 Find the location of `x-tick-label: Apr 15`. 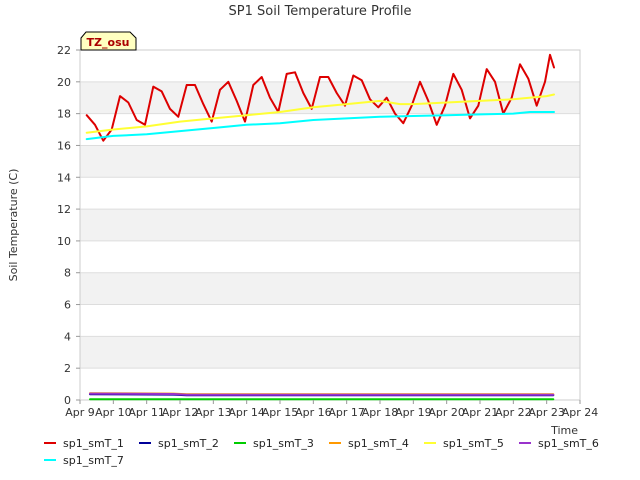

x-tick-label: Apr 15 is located at coordinates (280, 412).